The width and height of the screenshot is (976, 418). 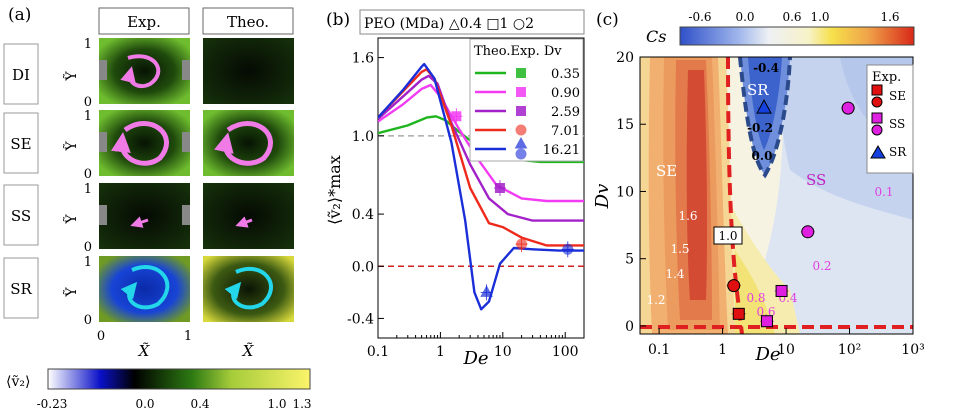 What do you see at coordinates (679, 249) in the screenshot?
I see `contour-label: 1.5` at bounding box center [679, 249].